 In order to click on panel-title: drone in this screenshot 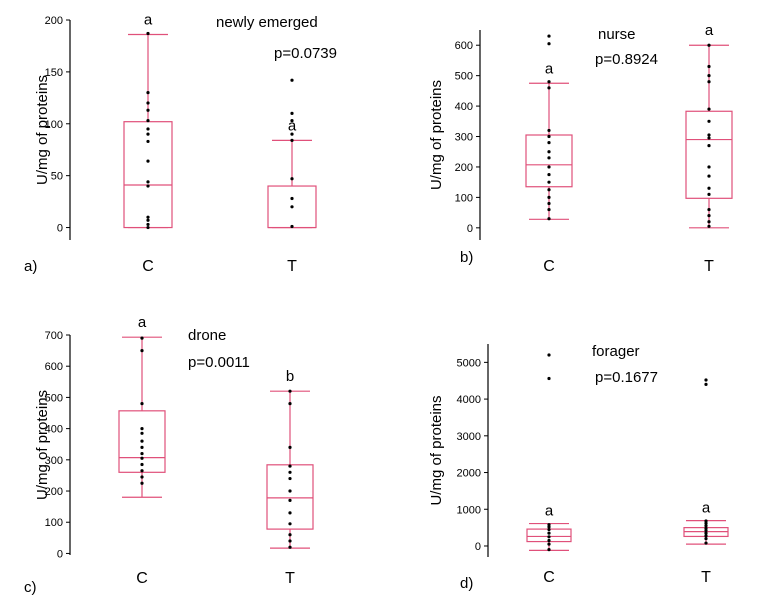, I will do `click(207, 335)`.